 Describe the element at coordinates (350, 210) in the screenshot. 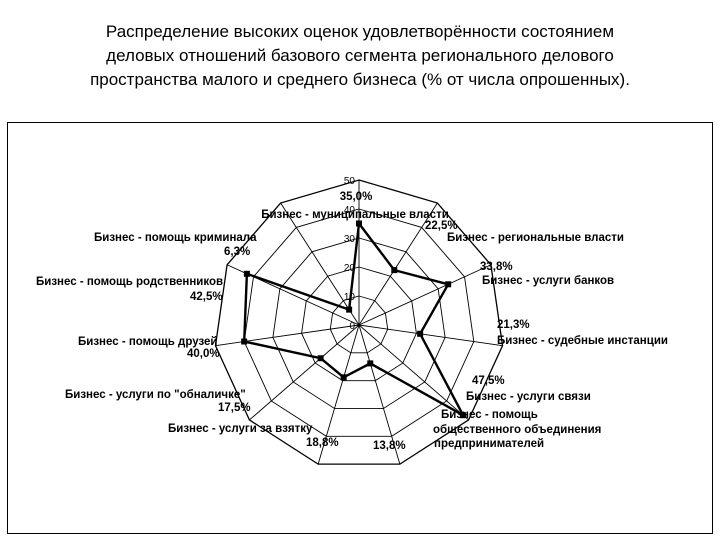

I see `tick-label: 40` at that location.